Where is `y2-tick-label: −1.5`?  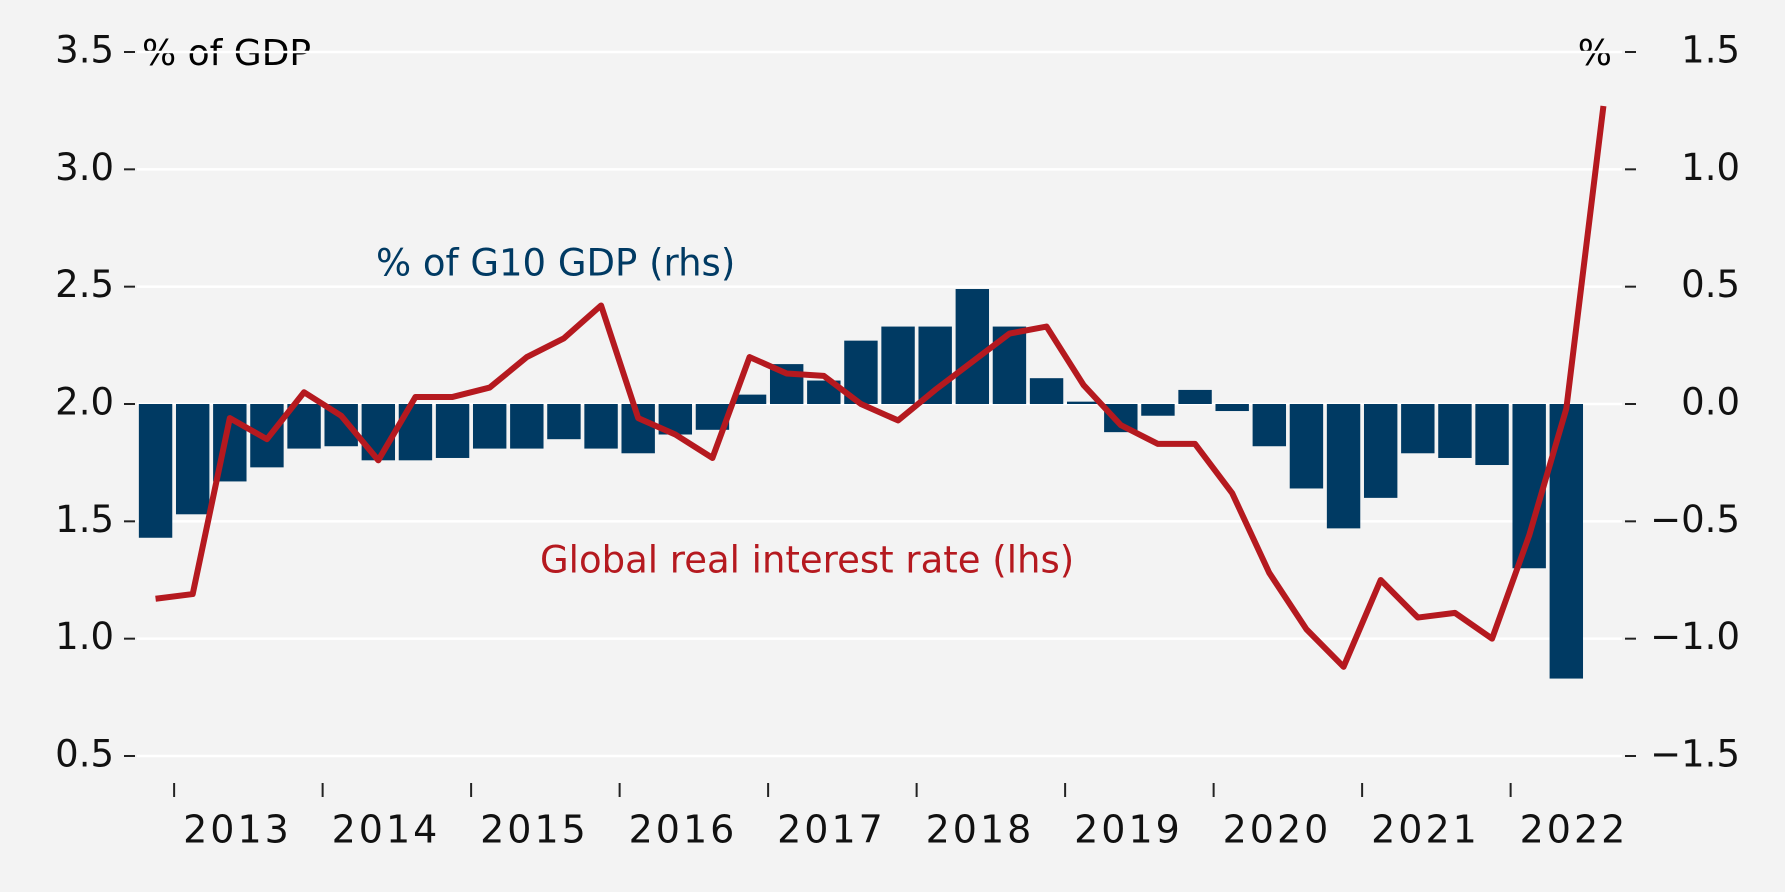 y2-tick-label: −1.5 is located at coordinates (1695, 754).